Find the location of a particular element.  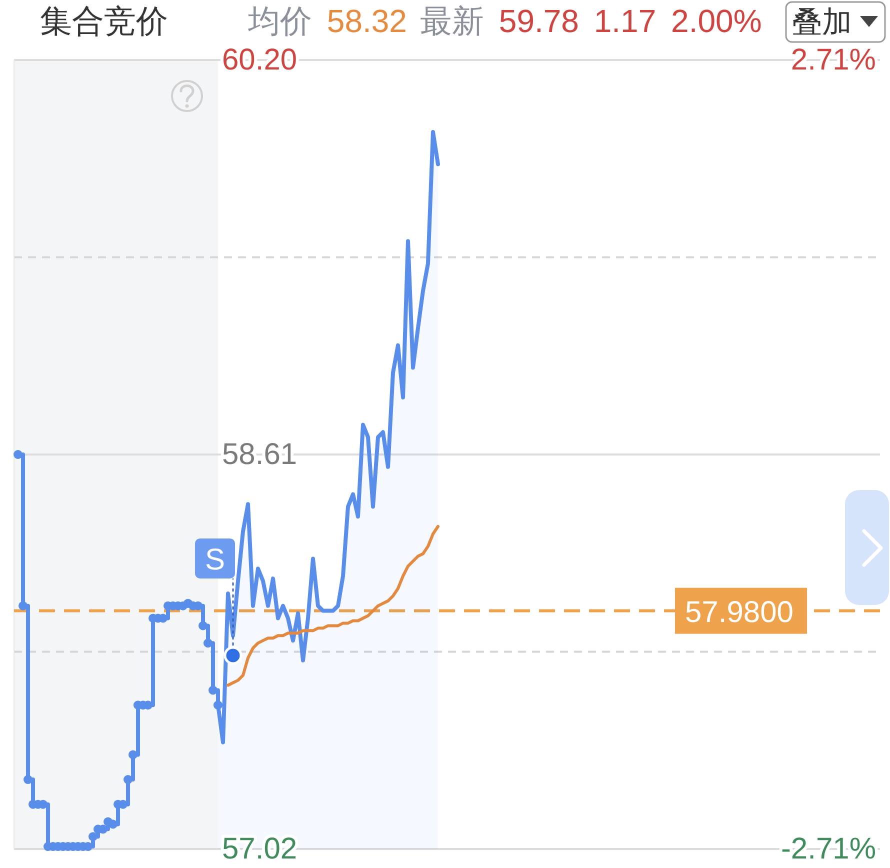

ref-line-label: 57.9800 is located at coordinates (739, 612).